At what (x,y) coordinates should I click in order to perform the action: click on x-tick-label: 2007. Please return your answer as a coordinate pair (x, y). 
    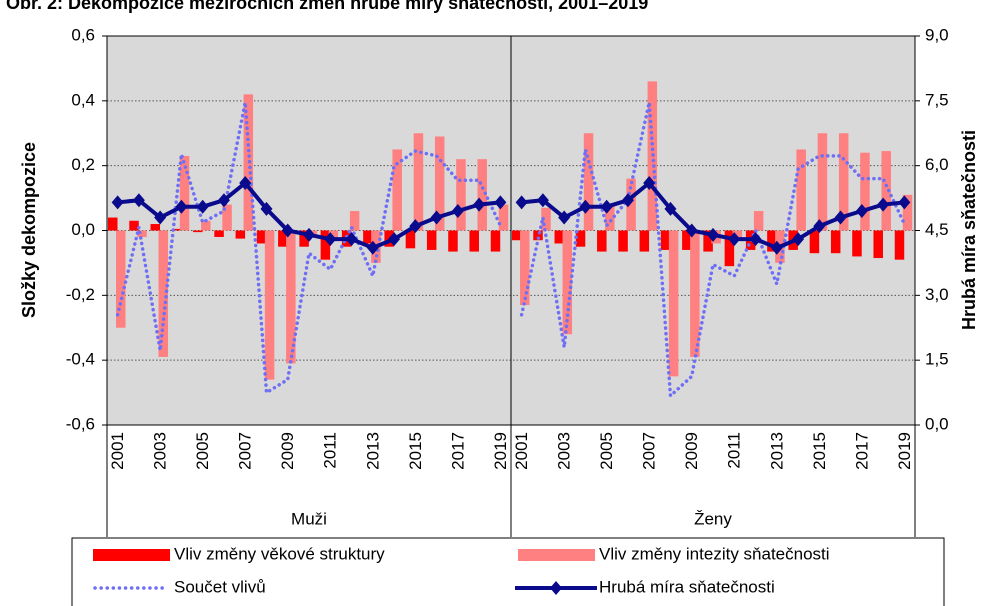
    Looking at the image, I should click on (649, 451).